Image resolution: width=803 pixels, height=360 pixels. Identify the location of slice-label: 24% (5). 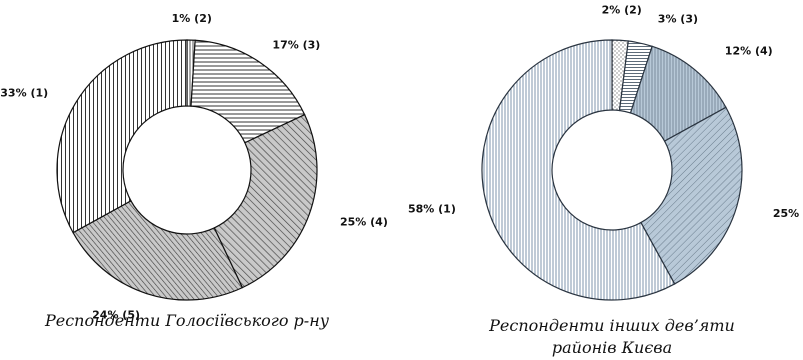
(116, 315).